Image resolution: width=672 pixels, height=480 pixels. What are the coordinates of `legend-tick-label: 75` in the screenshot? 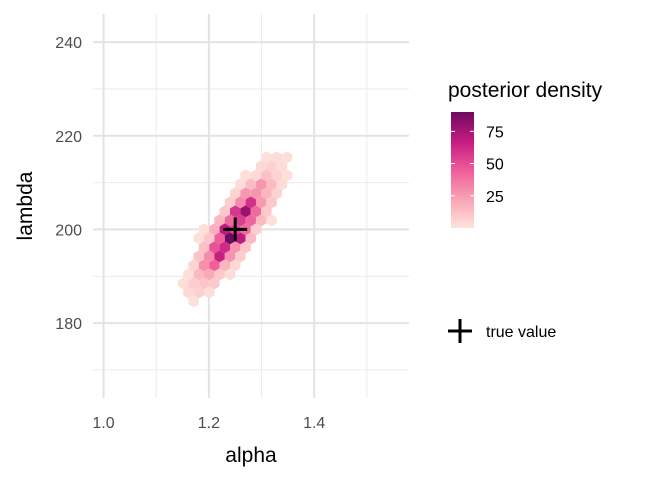 It's located at (495, 132).